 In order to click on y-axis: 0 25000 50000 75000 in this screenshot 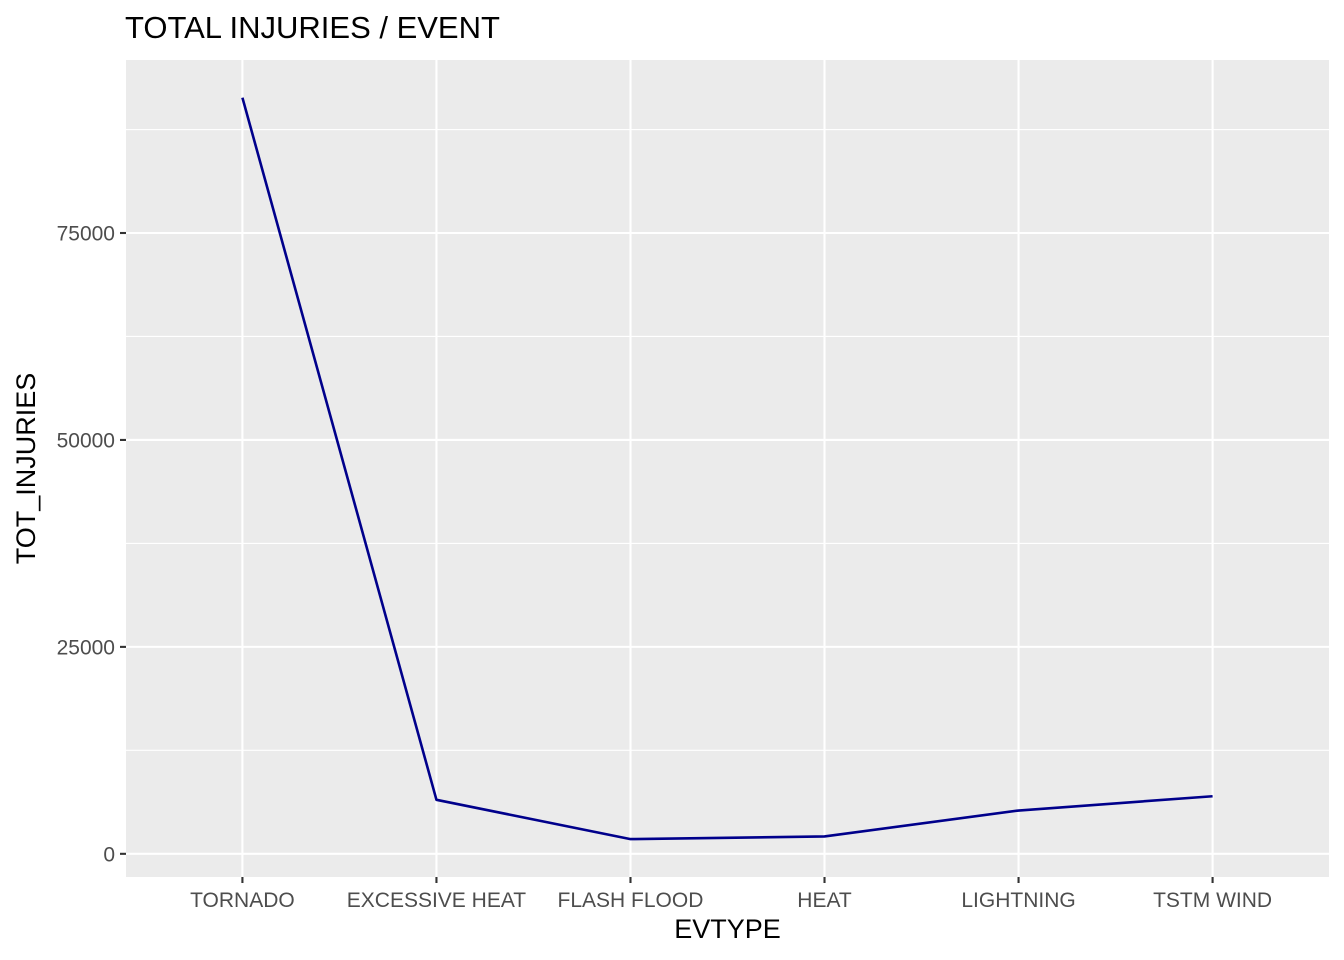, I will do `click(91, 544)`.